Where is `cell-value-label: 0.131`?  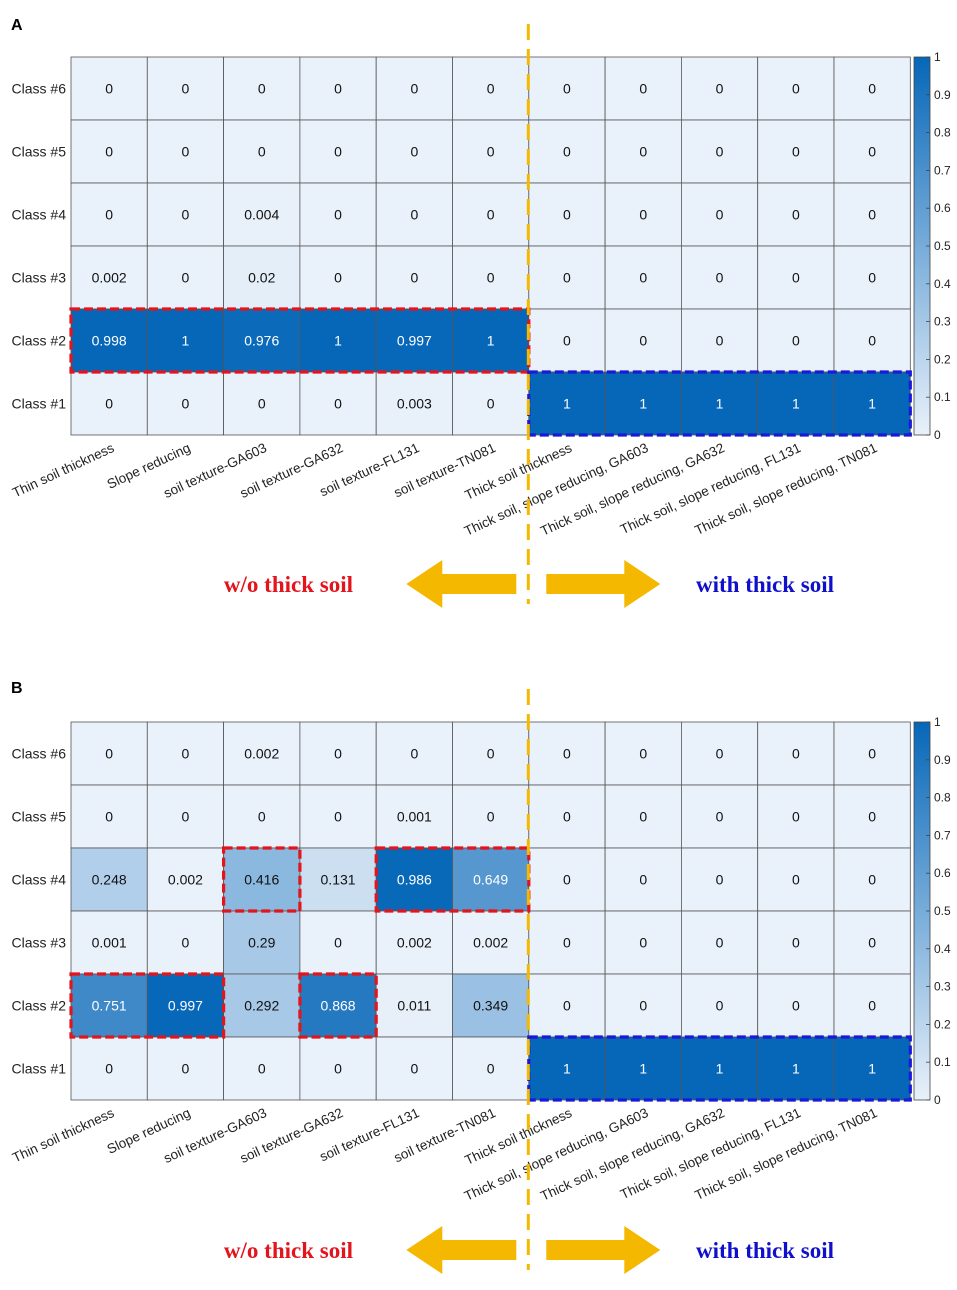 cell-value-label: 0.131 is located at coordinates (338, 880).